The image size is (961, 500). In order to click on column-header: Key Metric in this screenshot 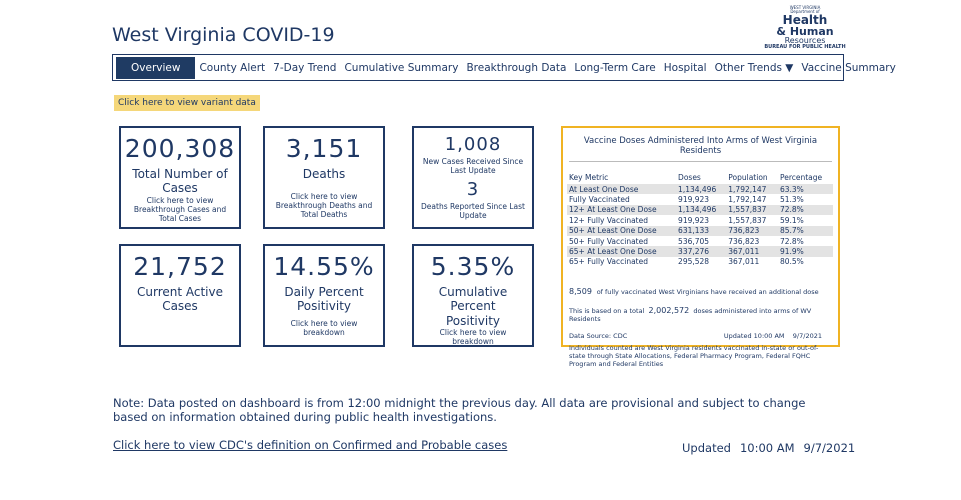, I will do `click(589, 177)`.